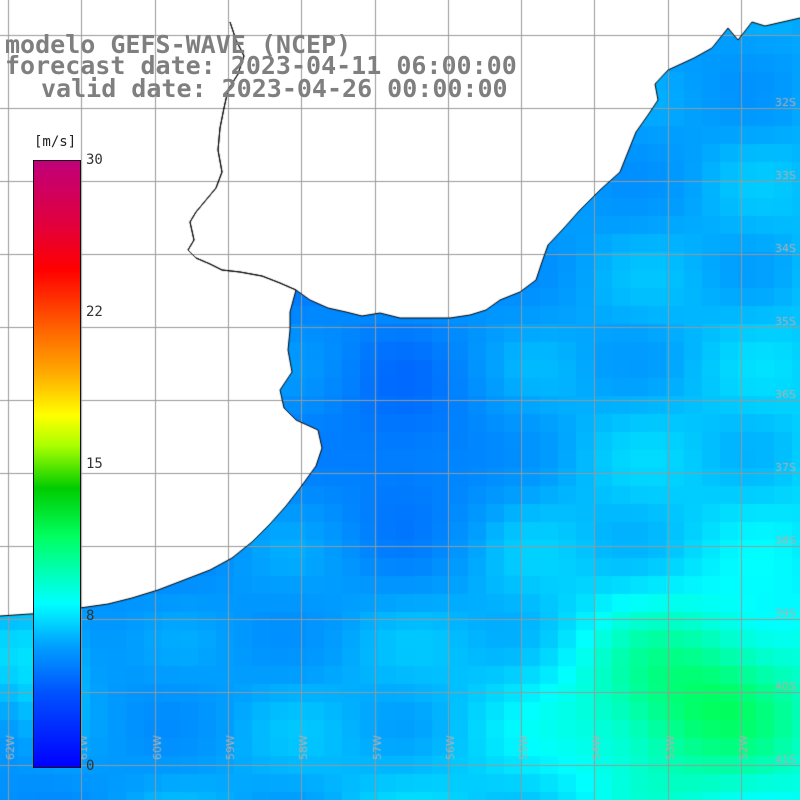 Image resolution: width=800 pixels, height=800 pixels. I want to click on colorbar-tick-22: 22, so click(94, 312).